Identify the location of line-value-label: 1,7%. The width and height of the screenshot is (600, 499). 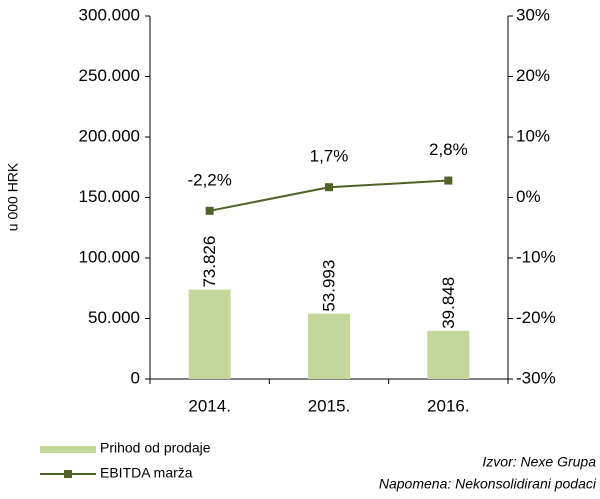
(329, 156).